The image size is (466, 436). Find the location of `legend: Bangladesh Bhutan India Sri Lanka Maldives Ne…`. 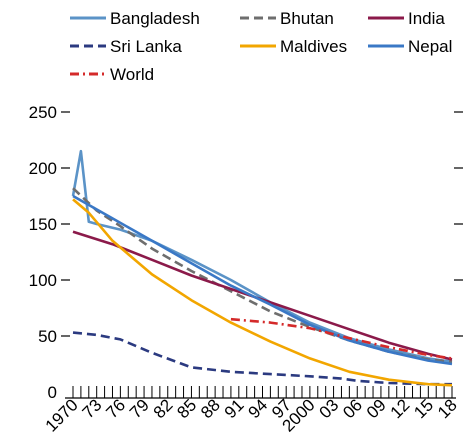

legend: Bangladesh Bhutan India Sri Lanka Maldives Ne… is located at coordinates (261, 46).